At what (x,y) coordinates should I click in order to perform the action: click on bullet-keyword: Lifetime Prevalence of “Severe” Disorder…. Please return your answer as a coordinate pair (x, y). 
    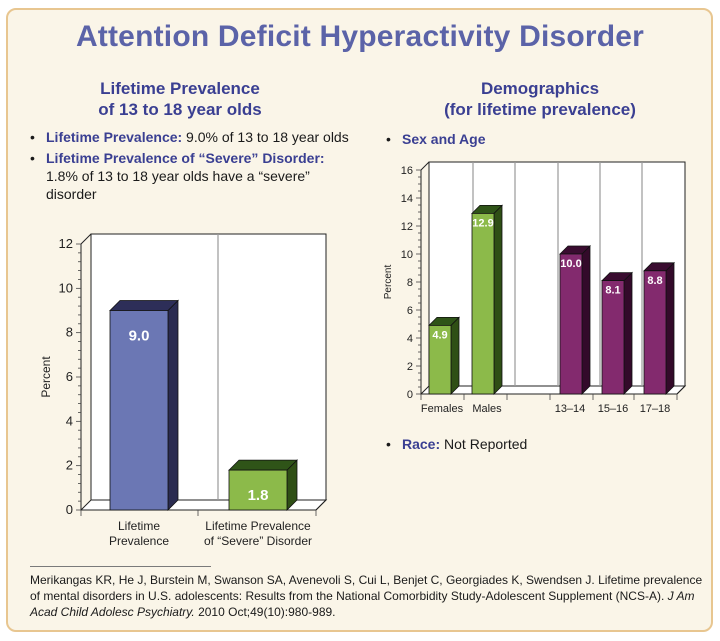
    Looking at the image, I should click on (185, 158).